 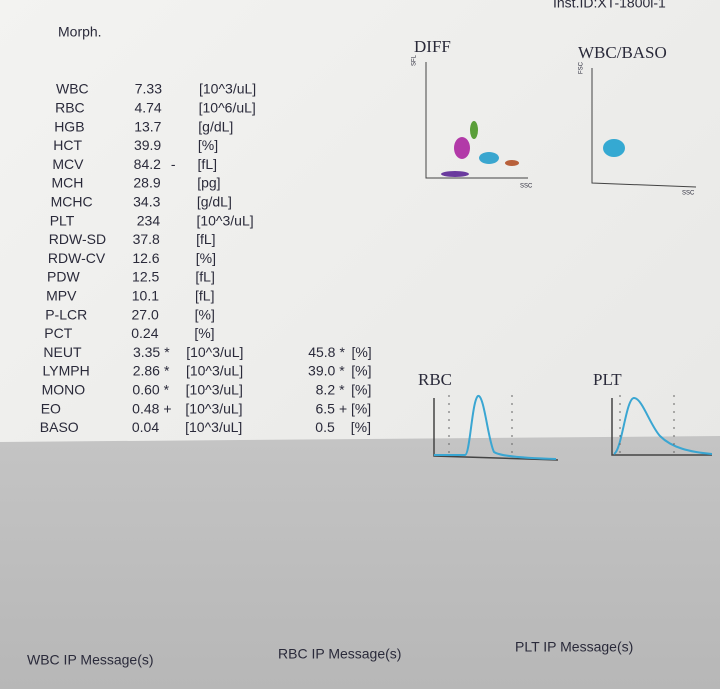 What do you see at coordinates (145, 408) in the screenshot?
I see `test-value: 0.48` at bounding box center [145, 408].